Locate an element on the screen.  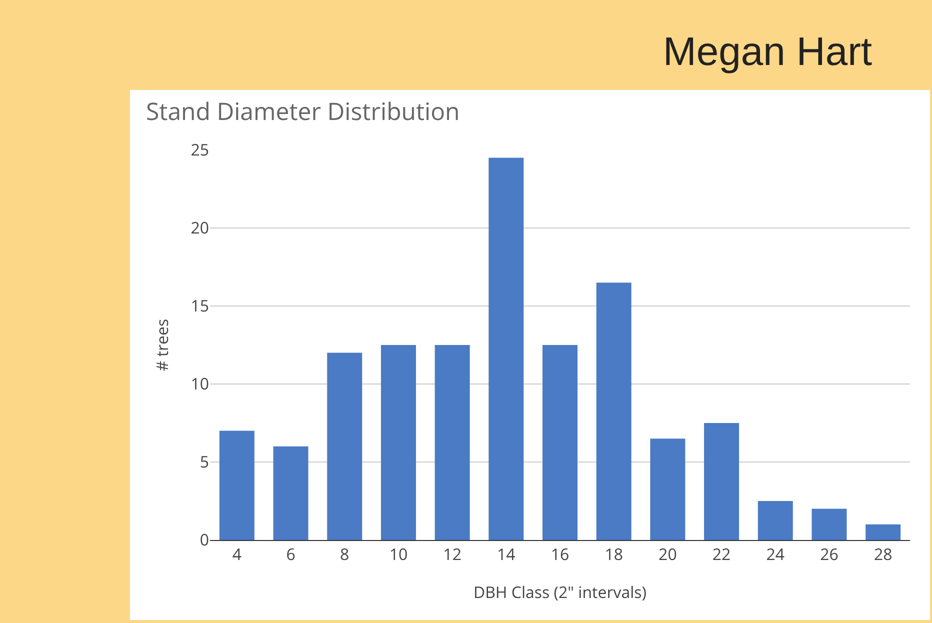
y-axis-title: # trees is located at coordinates (162, 345).